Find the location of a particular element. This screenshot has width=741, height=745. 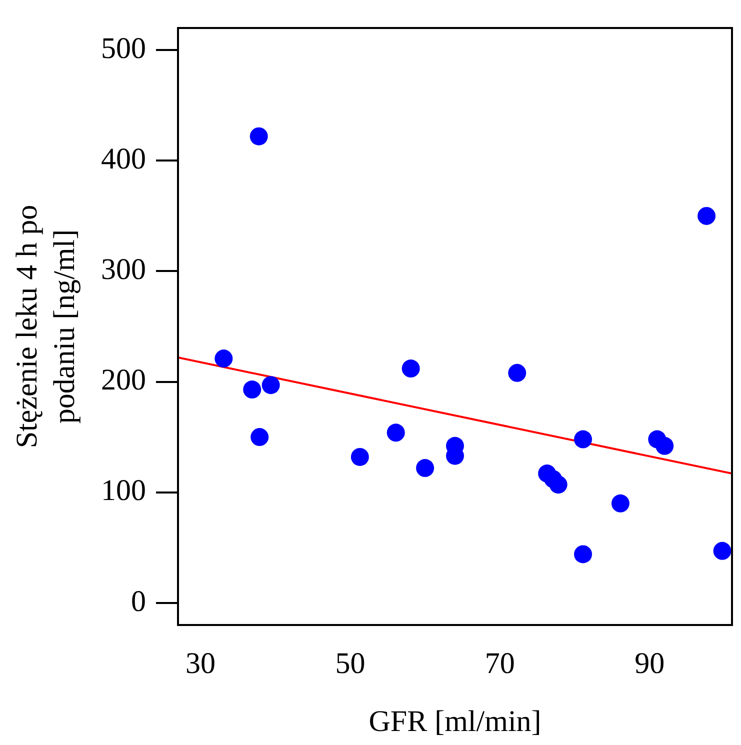

x-tick-label: 90 is located at coordinates (649, 663).